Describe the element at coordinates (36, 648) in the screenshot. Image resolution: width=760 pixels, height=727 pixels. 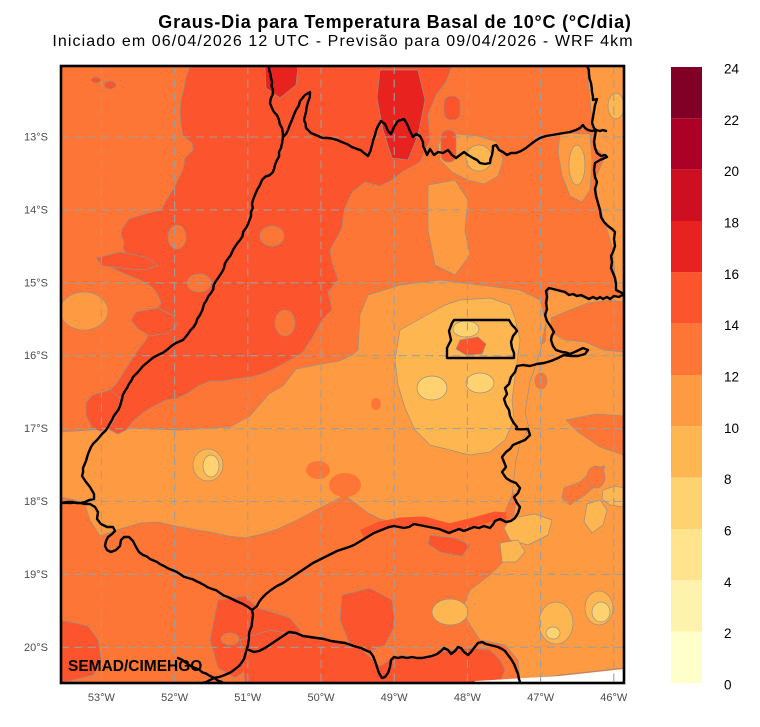
I see `svg-text: 20°S` at that location.